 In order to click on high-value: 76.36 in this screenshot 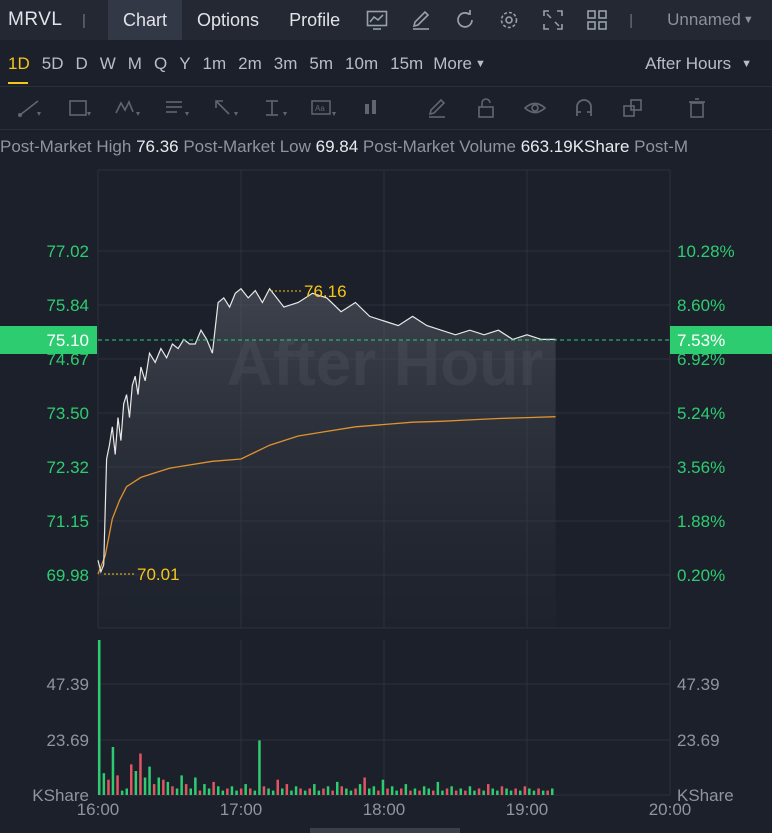, I will do `click(157, 146)`.